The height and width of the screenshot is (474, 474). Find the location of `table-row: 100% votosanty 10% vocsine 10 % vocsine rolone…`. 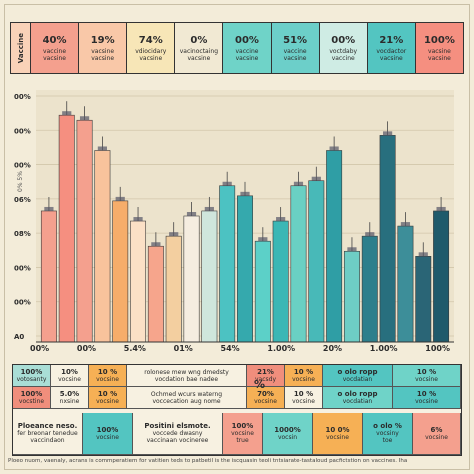

table-row: 100% votosanty 10% vocsine 10 % vocsine rolone… is located at coordinates (237, 376).